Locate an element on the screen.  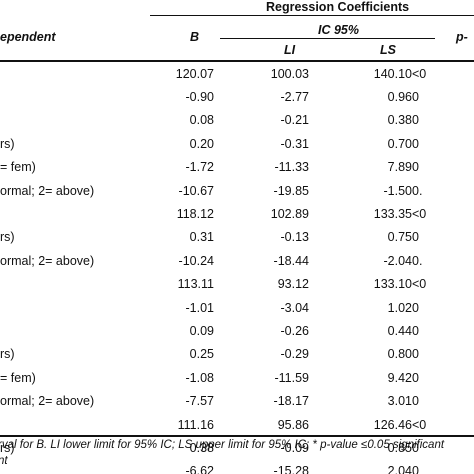
ls-value: 9.42 is located at coordinates (399, 377).